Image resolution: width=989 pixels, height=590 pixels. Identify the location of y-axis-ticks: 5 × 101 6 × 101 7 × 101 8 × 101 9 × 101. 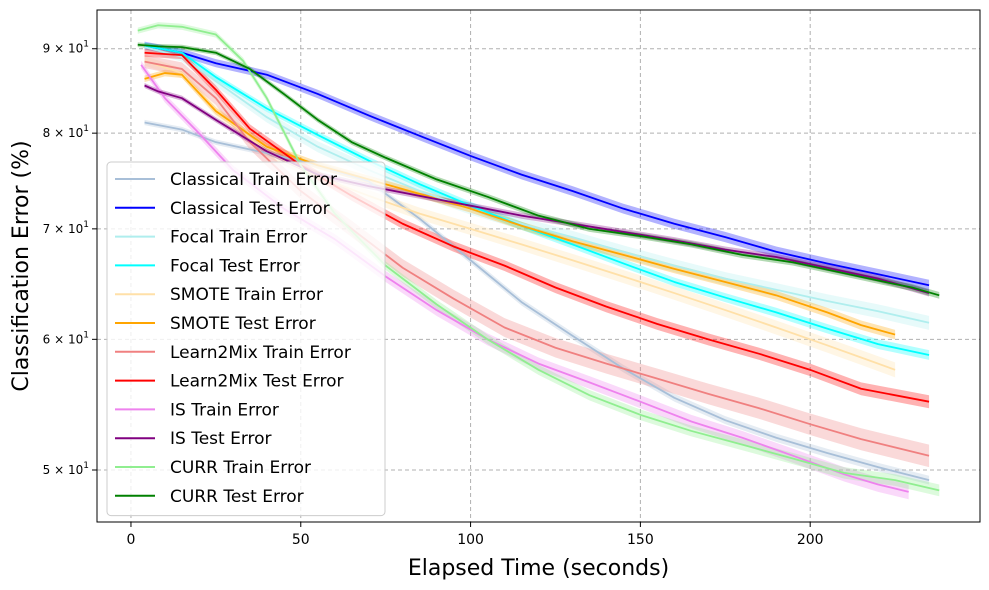
(70, 258).